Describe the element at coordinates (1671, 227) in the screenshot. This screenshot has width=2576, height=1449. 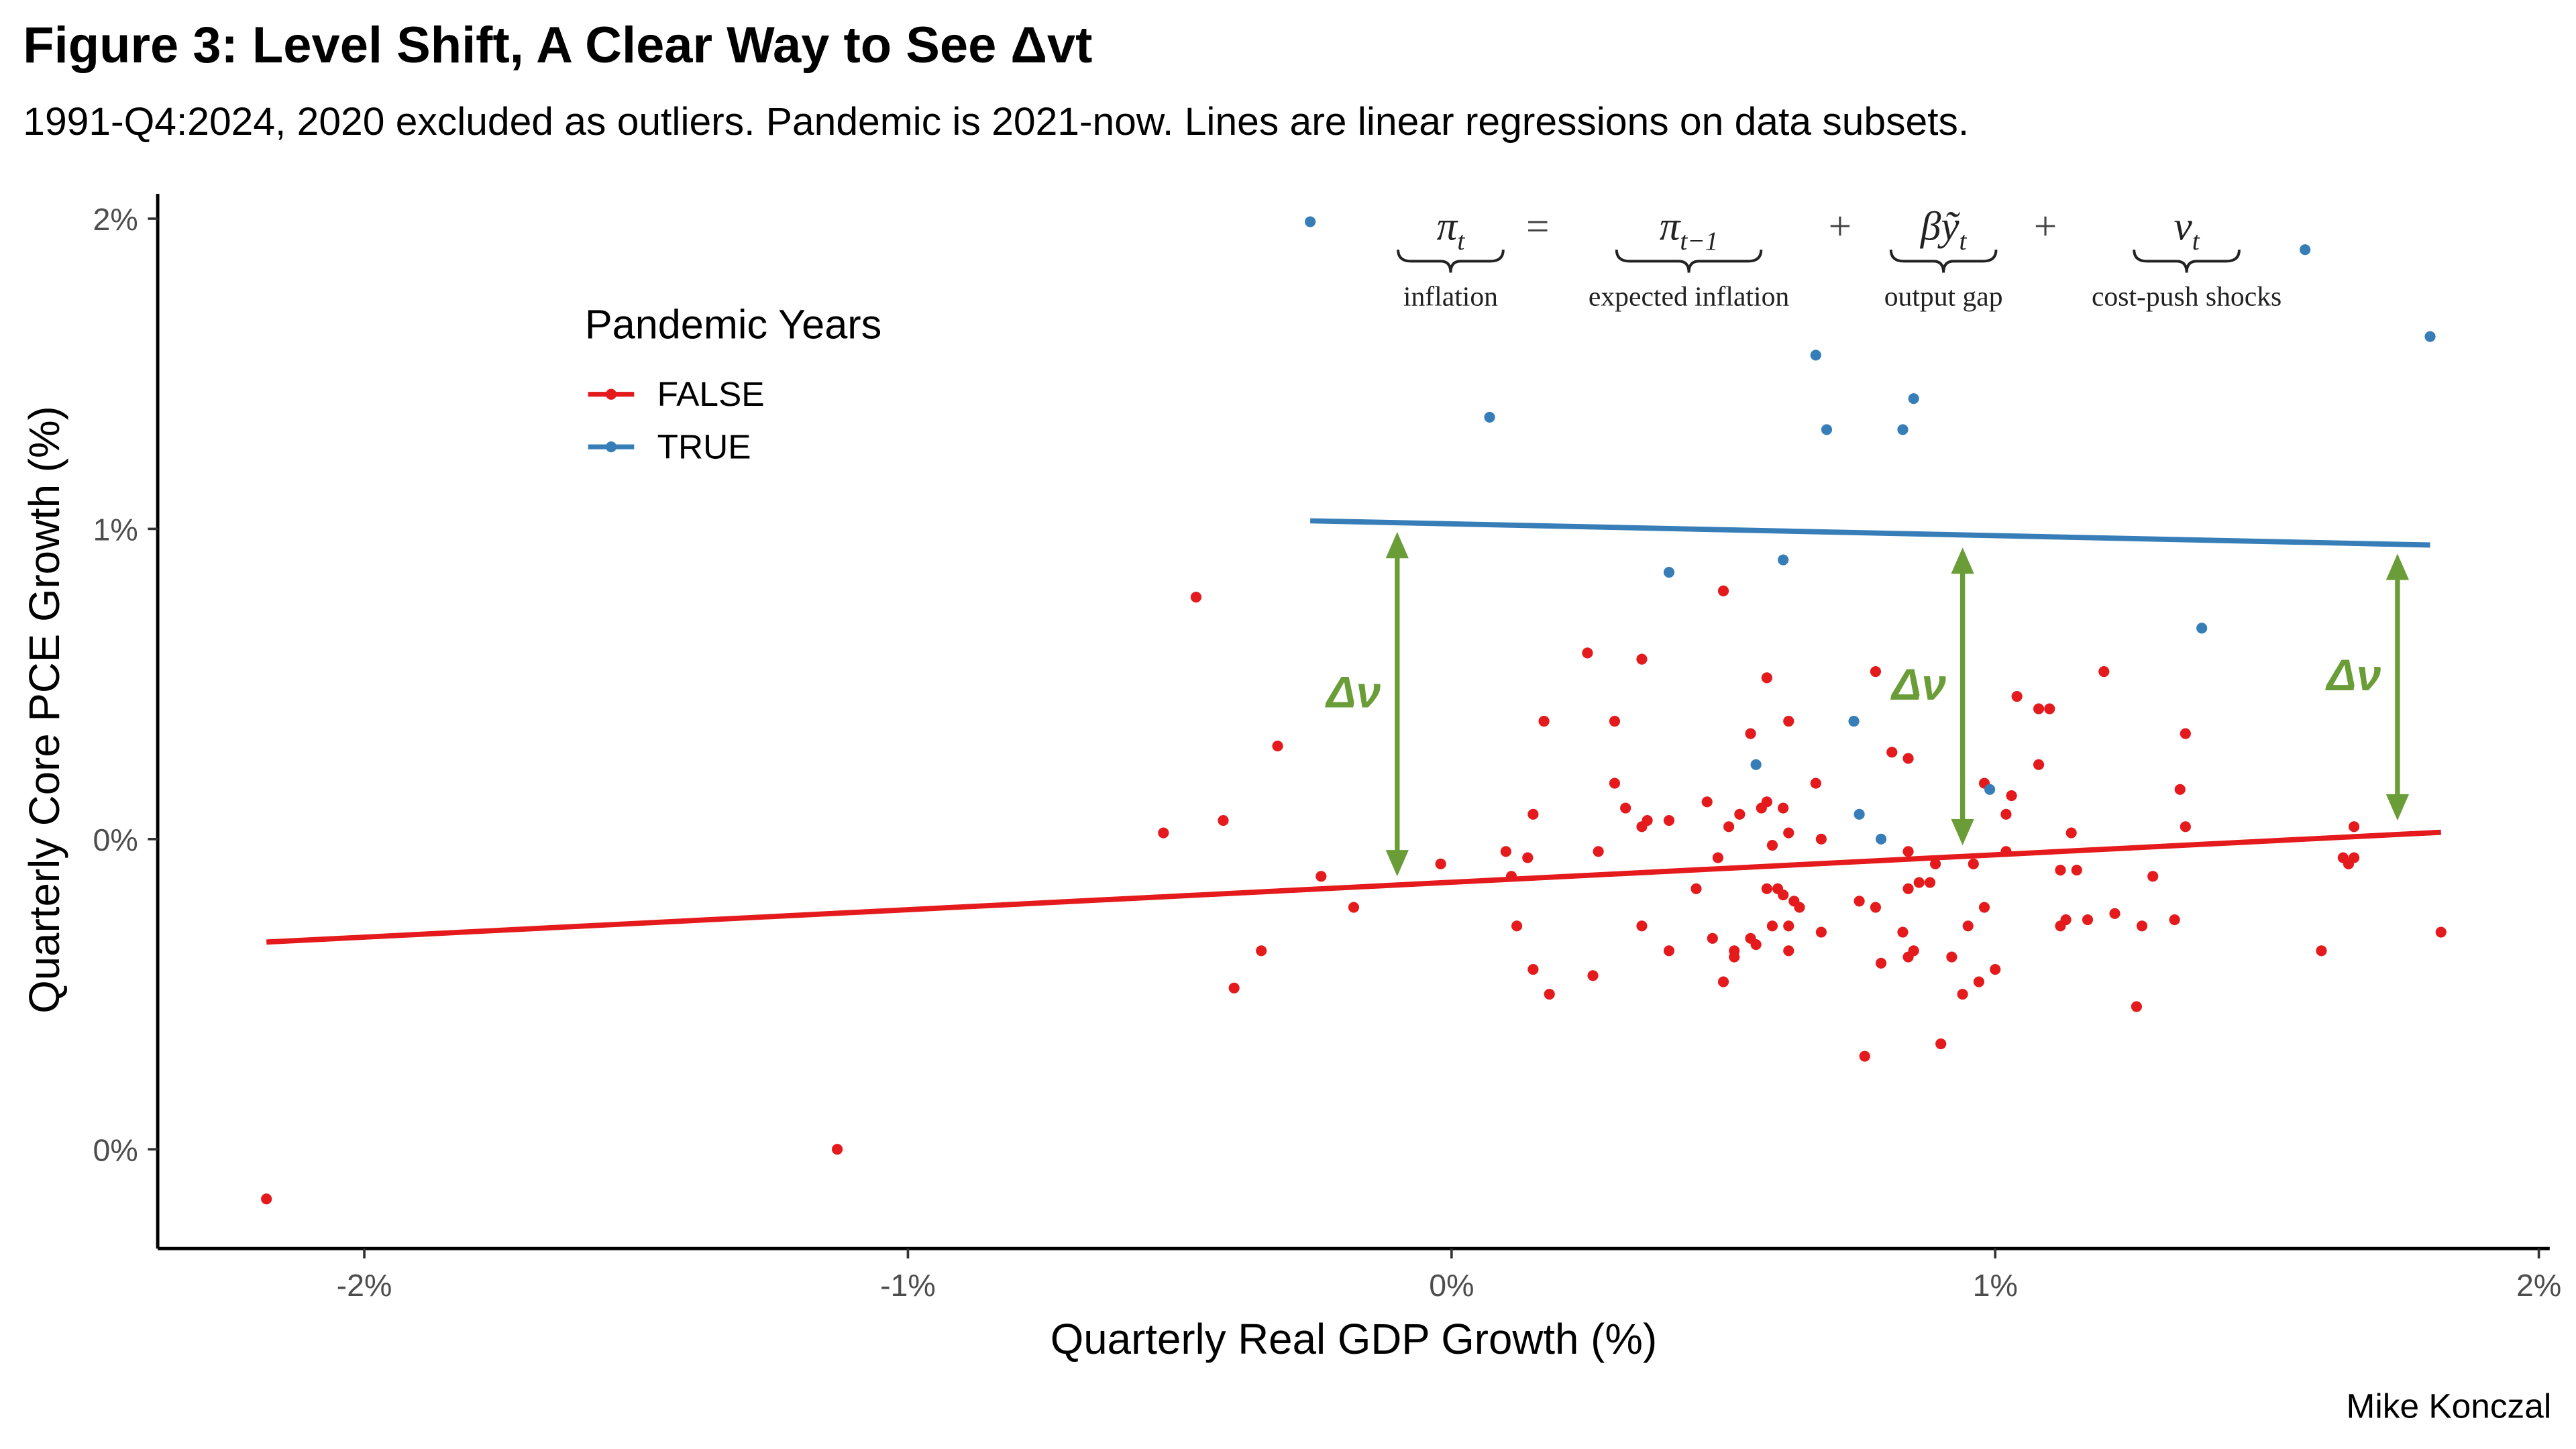
I see `equation-term-base: π` at that location.